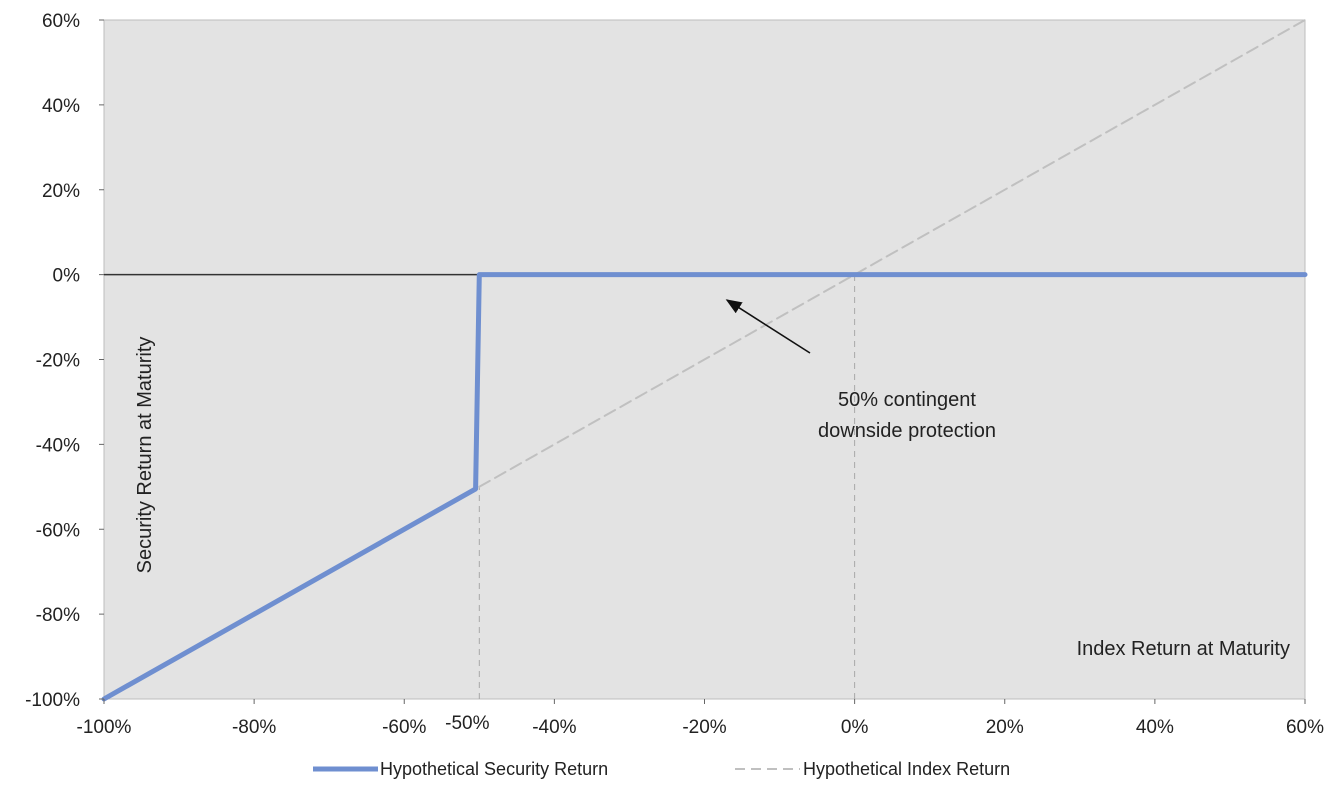  What do you see at coordinates (907, 431) in the screenshot?
I see `annotation-text-line-2: downside protection` at bounding box center [907, 431].